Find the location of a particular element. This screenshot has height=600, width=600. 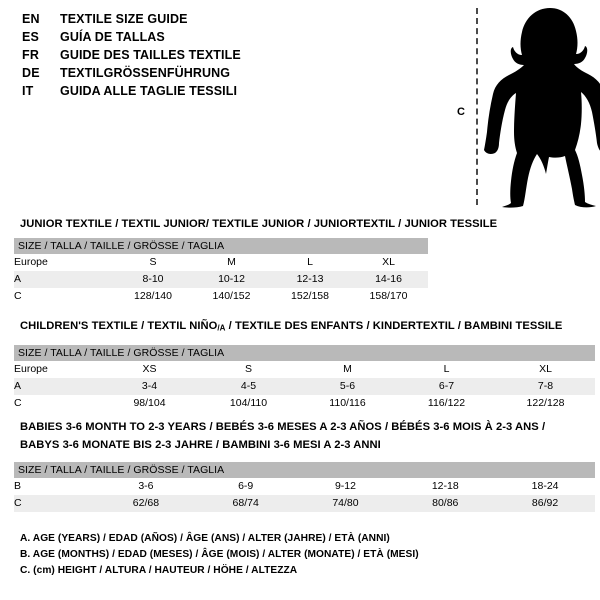

table-row: B 3-6 6-9 9-12 12-18 18-24 is located at coordinates (304, 486).